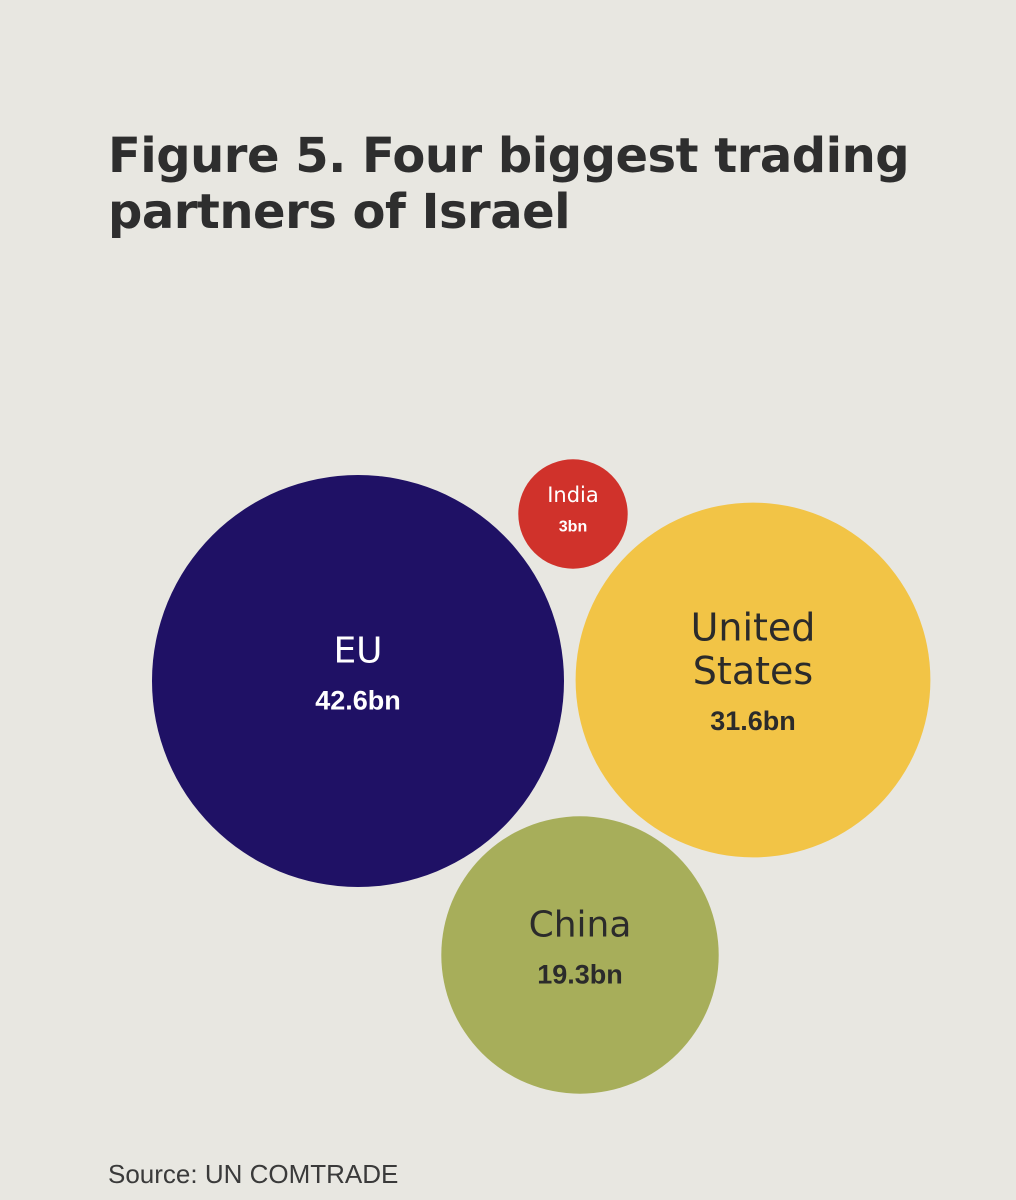 The height and width of the screenshot is (1200, 1016). I want to click on bubble-china: China 19.3bn, so click(580, 955).